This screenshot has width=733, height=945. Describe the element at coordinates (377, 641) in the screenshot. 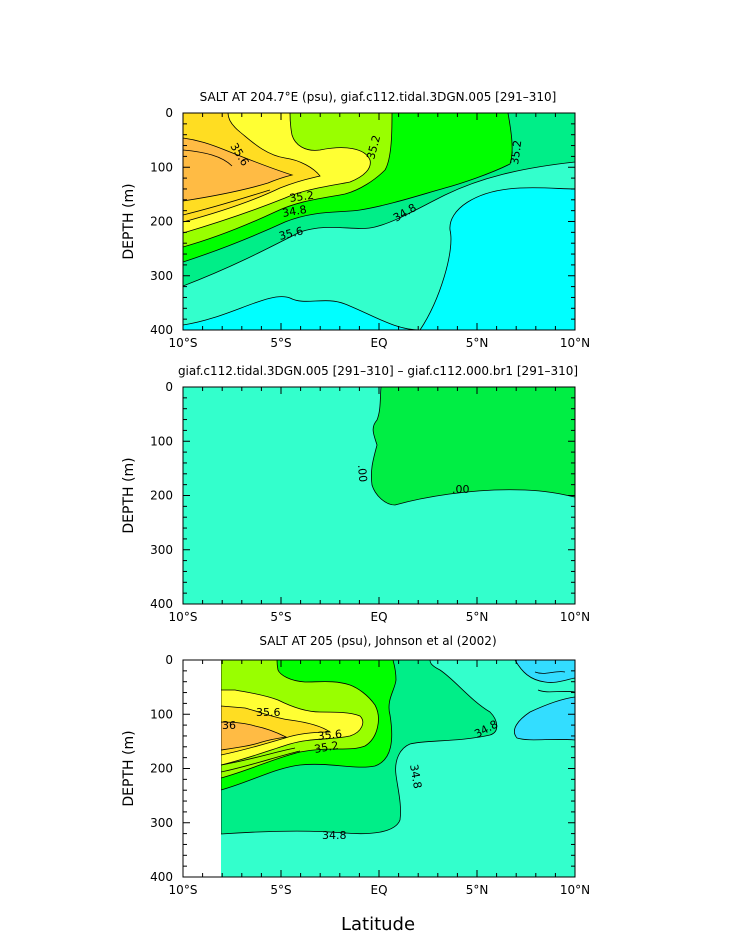

I see `panel-3-title: SALT AT 205 (psu), Johnson et al (2002)` at that location.